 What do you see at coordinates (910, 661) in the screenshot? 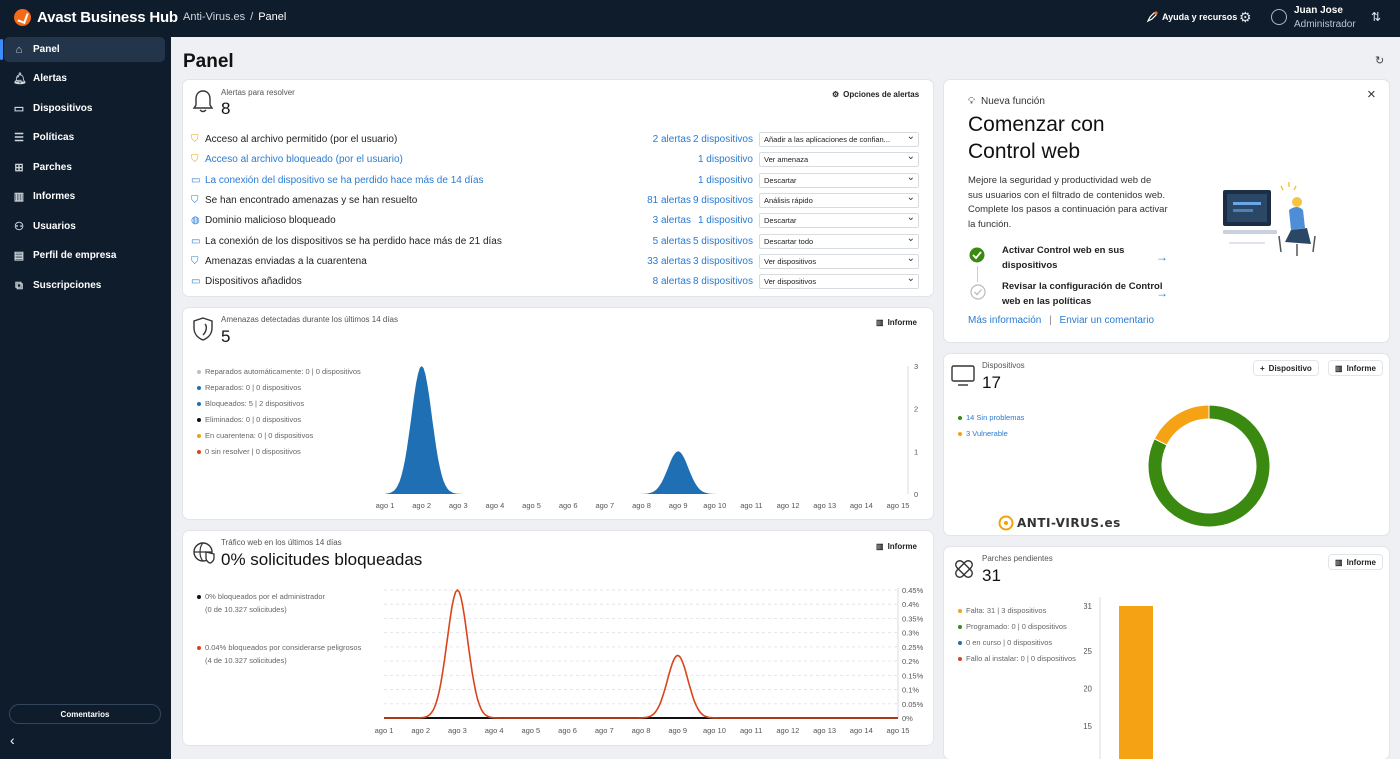
I see `y-tick-label: 0.2%` at bounding box center [910, 661].